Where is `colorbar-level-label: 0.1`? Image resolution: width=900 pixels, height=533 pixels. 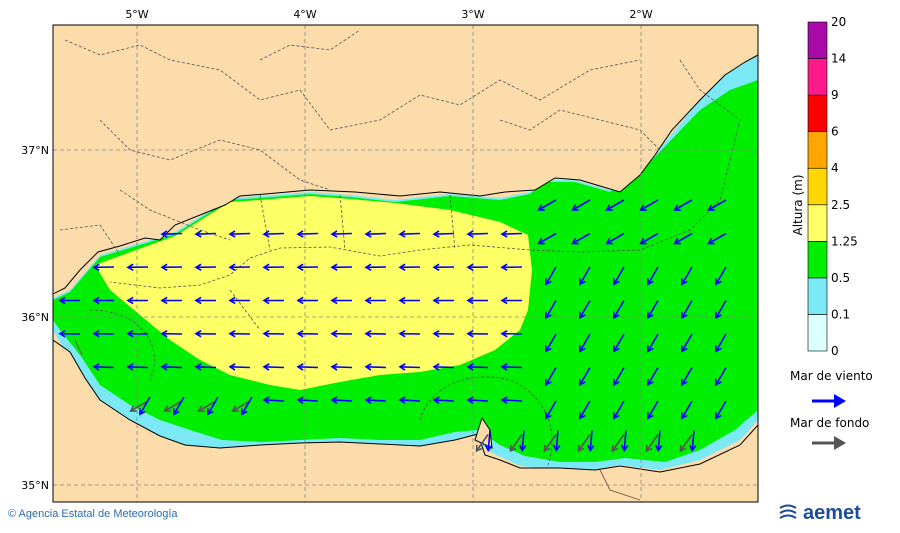
colorbar-level-label: 0.1 is located at coordinates (840, 314).